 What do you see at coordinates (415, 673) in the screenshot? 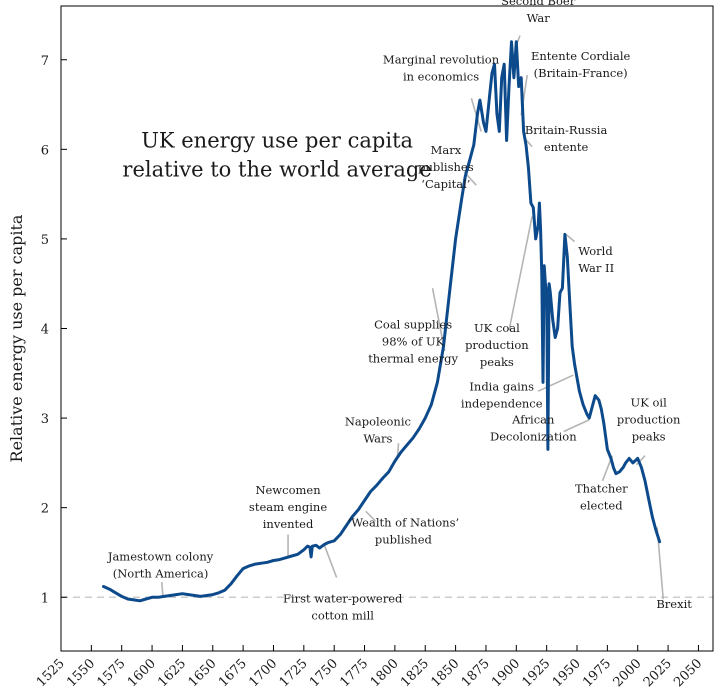
I see `x-tick-label: 1825` at bounding box center [415, 673].